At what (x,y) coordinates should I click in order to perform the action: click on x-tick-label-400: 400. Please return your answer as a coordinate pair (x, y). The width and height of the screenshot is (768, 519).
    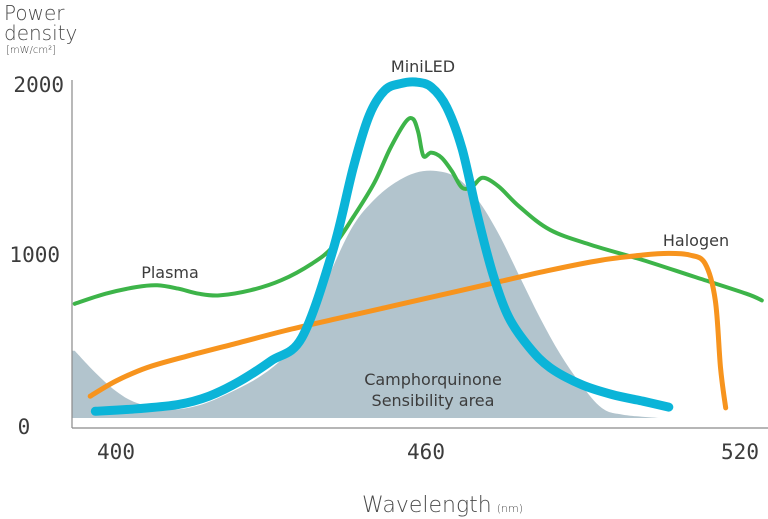
    Looking at the image, I should click on (116, 452).